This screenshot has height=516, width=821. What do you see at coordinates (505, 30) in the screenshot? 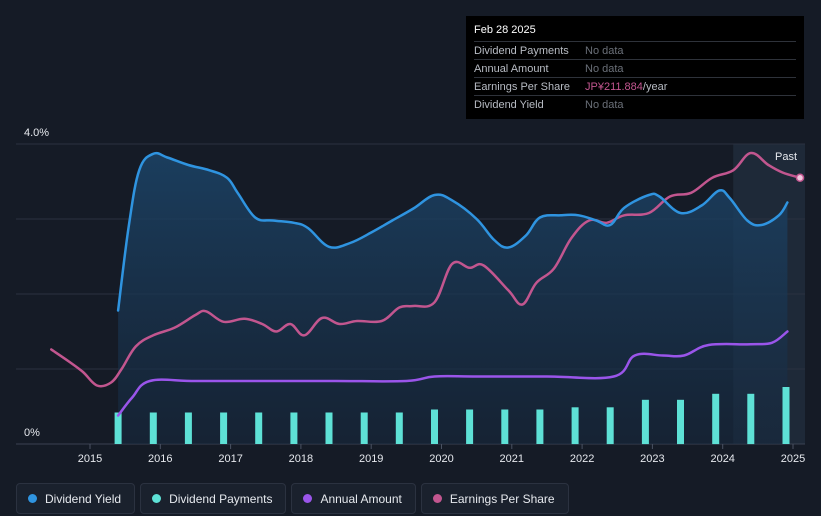
I see `tooltip-date: Feb 28 2025` at bounding box center [505, 30].